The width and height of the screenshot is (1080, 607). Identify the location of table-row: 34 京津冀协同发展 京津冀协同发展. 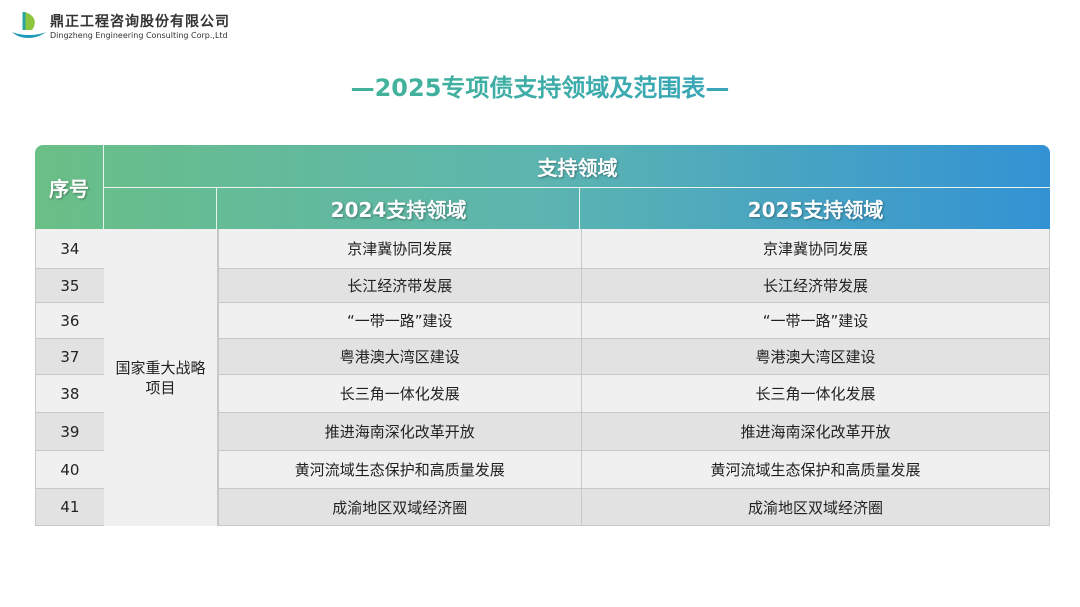
(542, 249).